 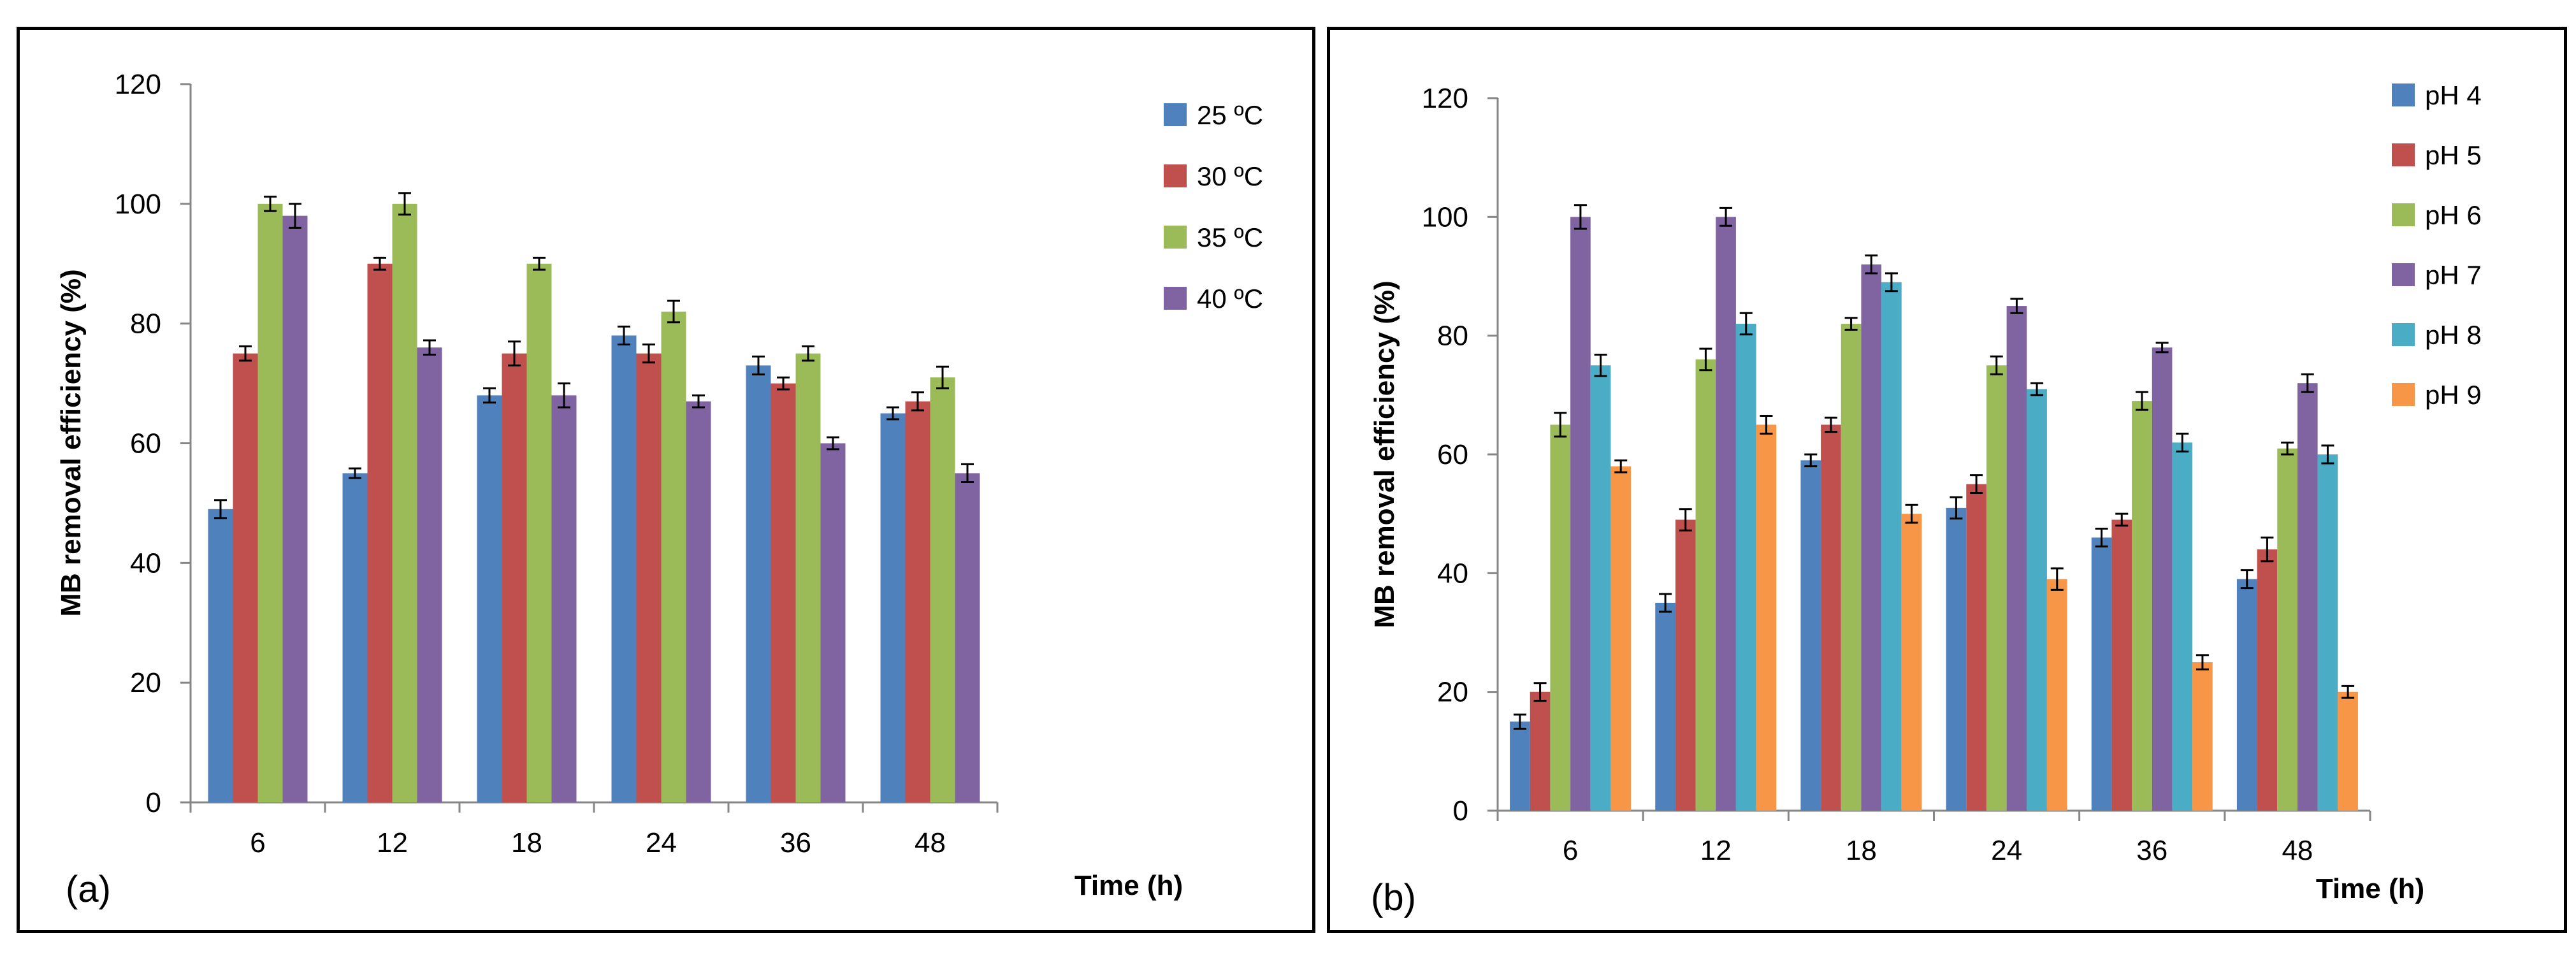 I want to click on legend-label: 25 ºC, so click(x=1230, y=115).